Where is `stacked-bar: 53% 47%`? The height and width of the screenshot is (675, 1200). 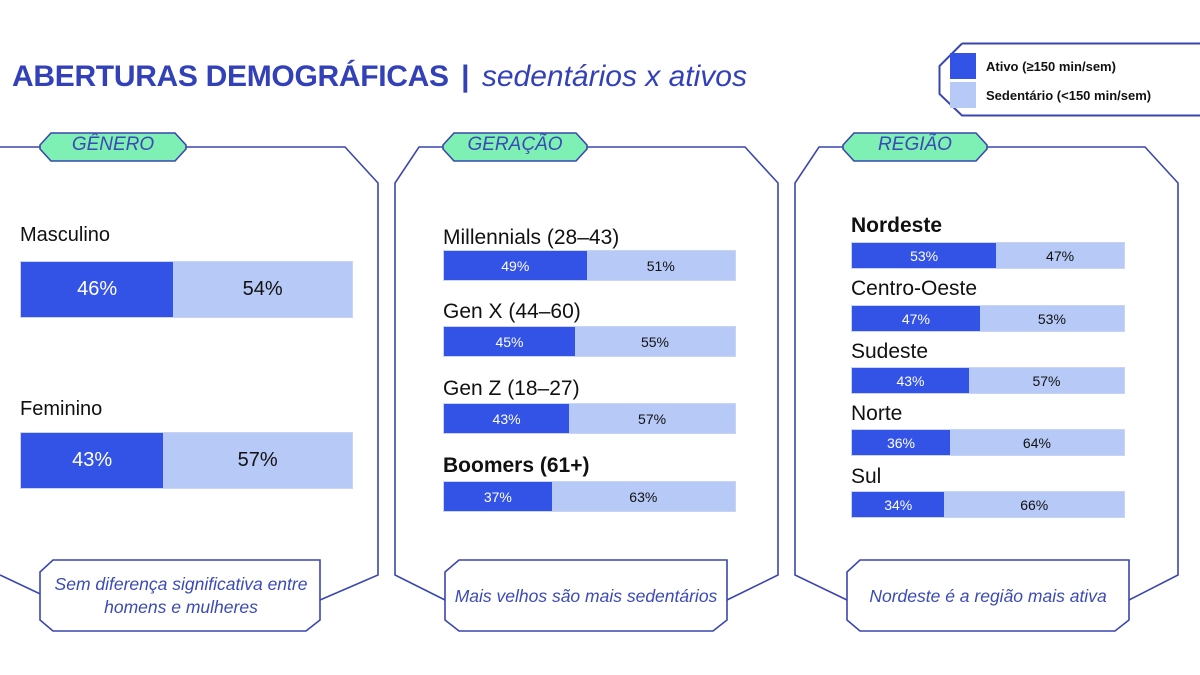
stacked-bar: 53% 47% is located at coordinates (988, 255).